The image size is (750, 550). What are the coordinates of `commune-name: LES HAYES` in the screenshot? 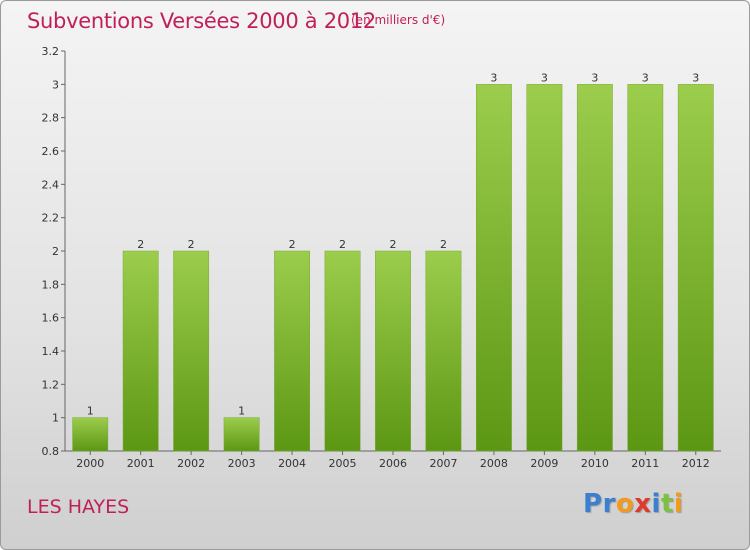 It's located at (78, 507).